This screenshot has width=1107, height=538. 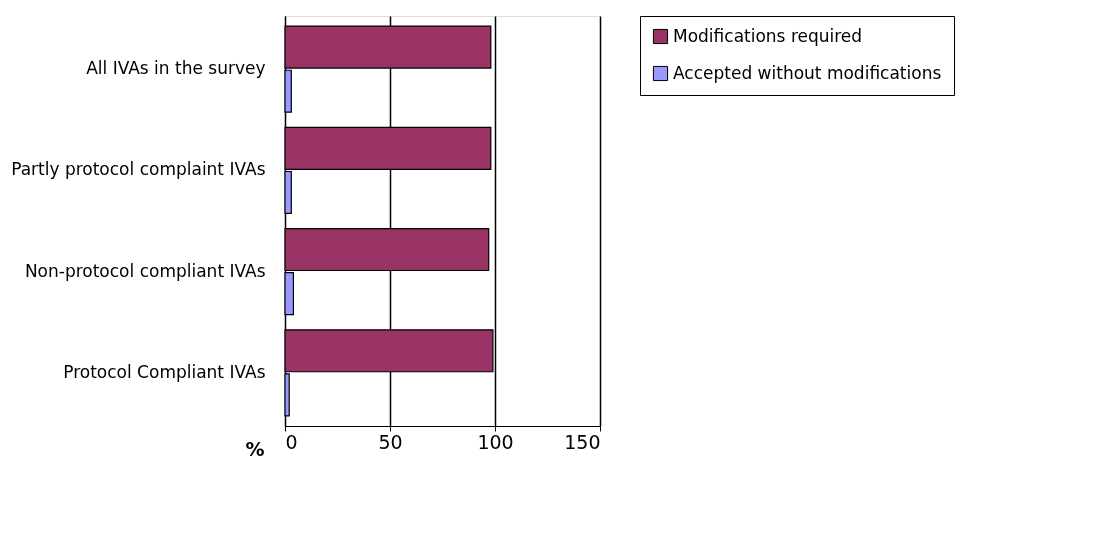 I want to click on x-tick-label: 100, so click(x=495, y=441).